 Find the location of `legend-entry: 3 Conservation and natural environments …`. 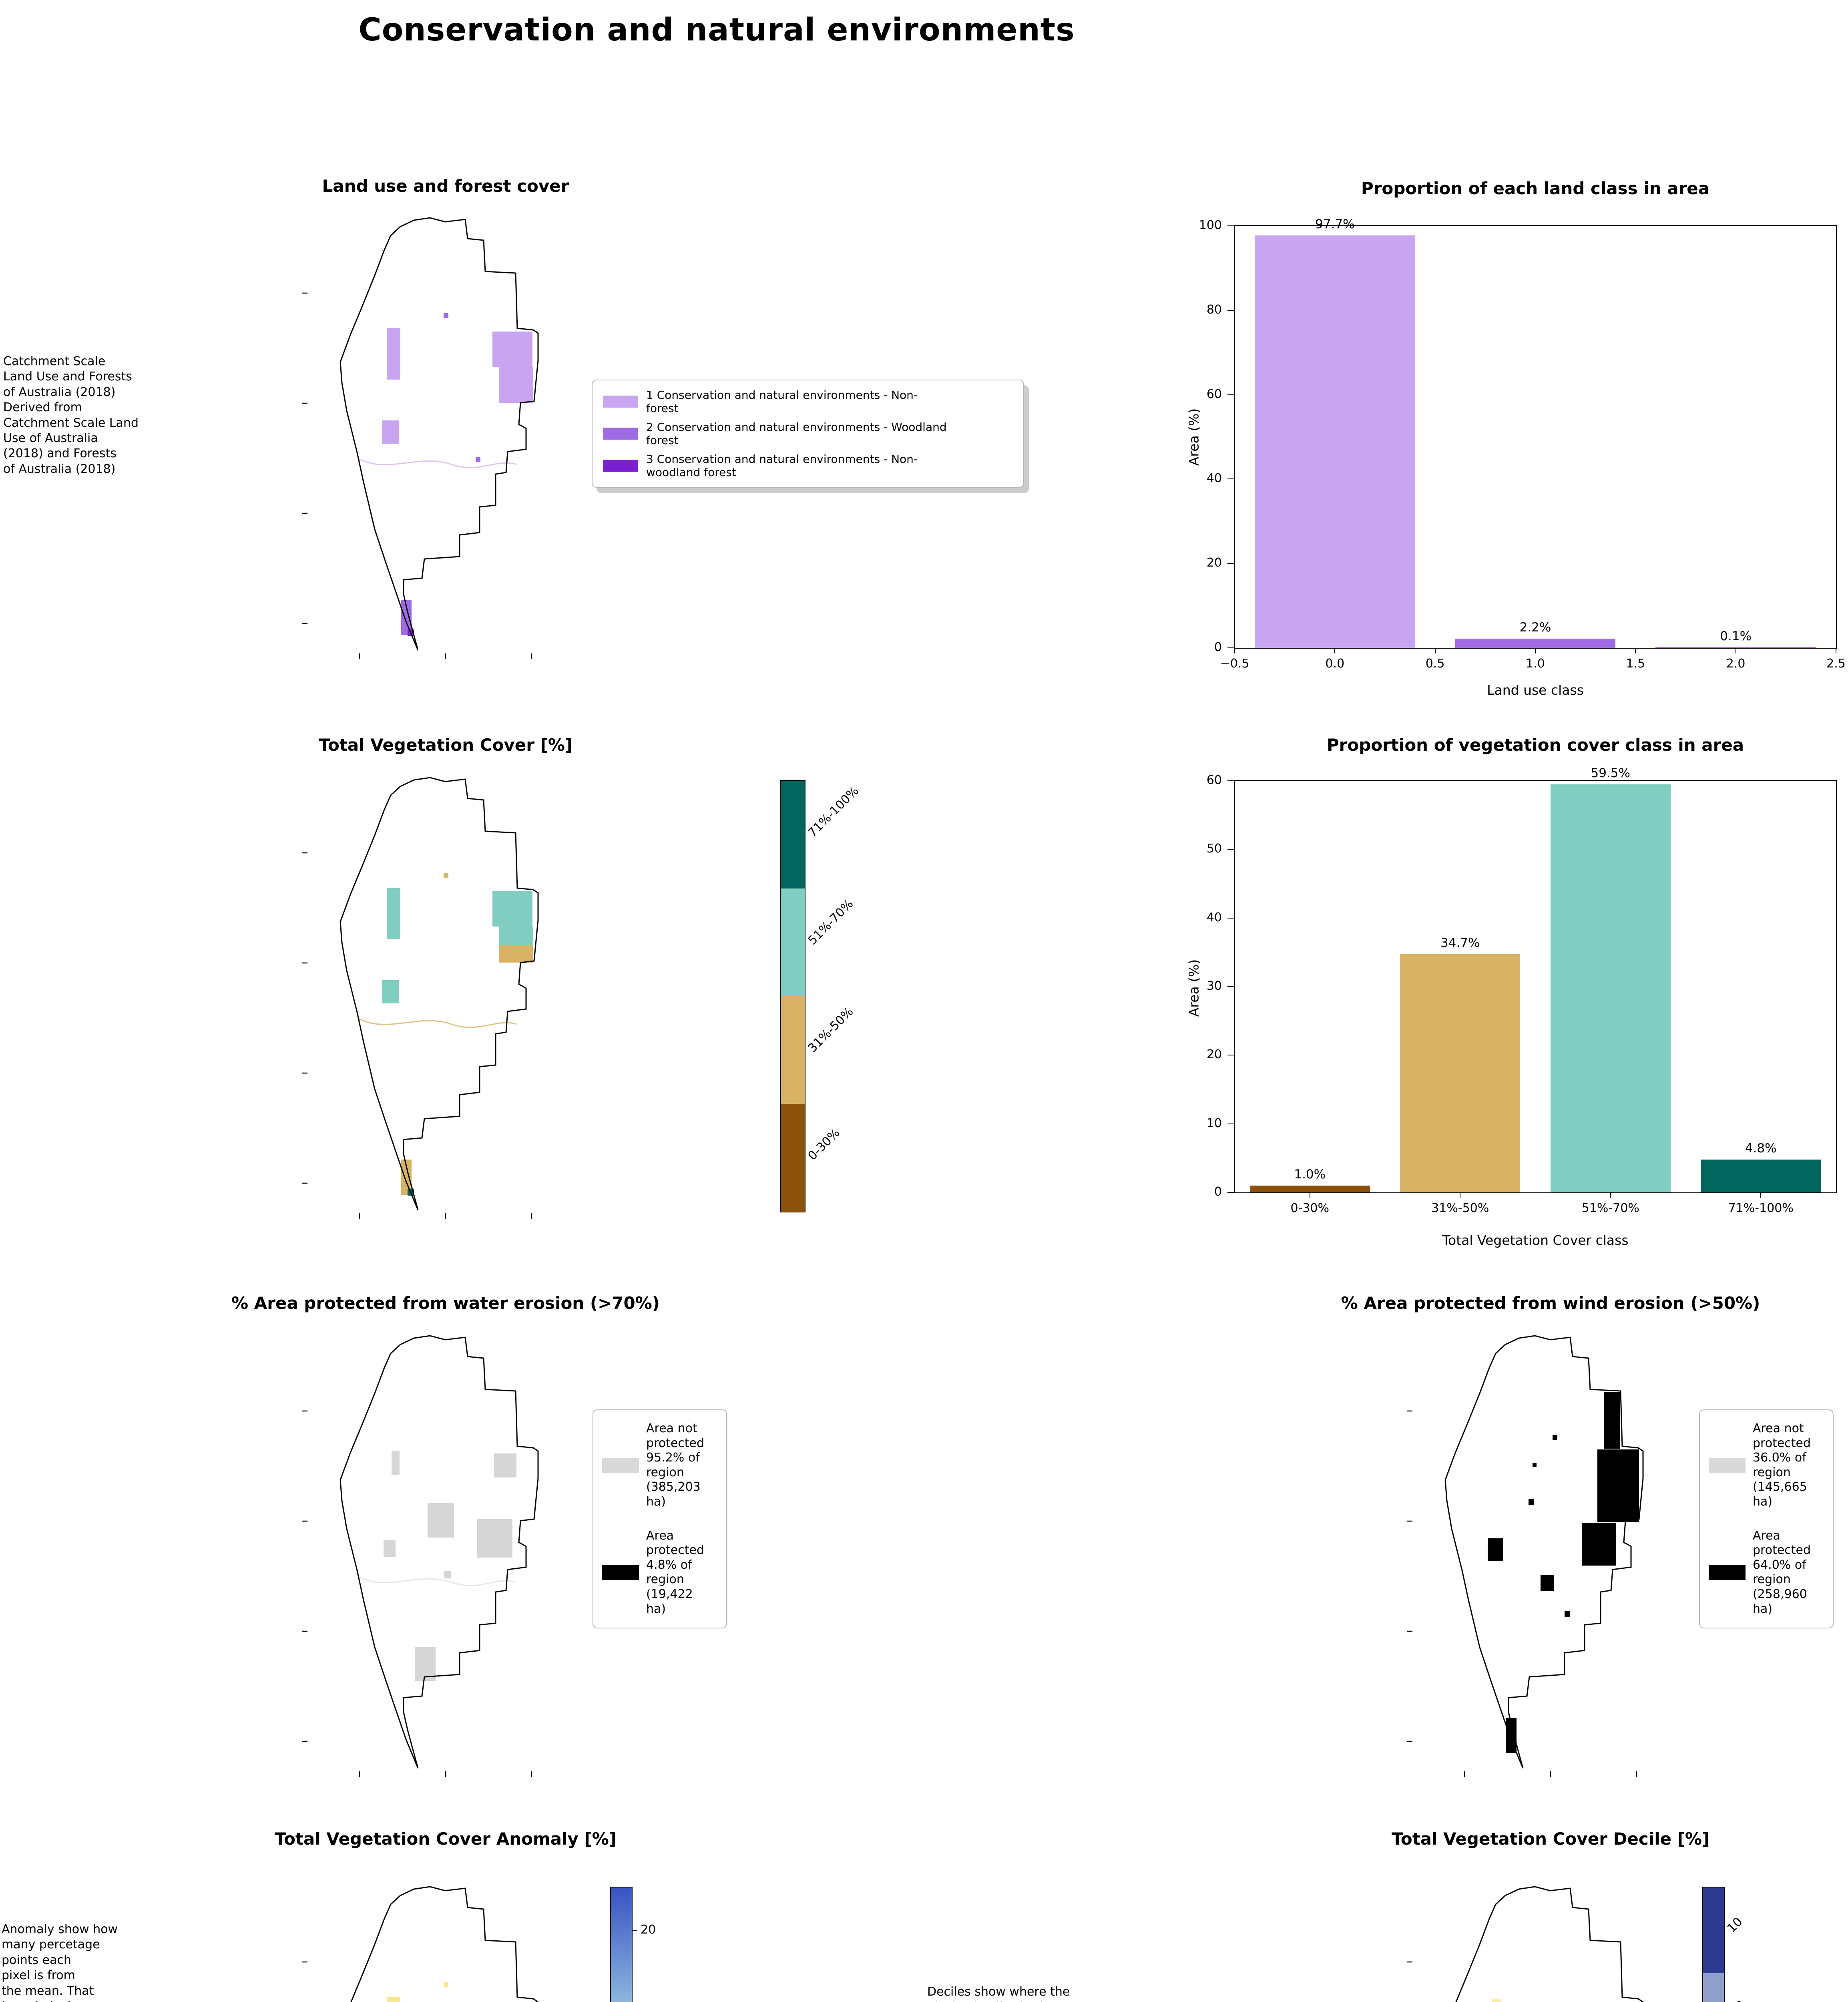

legend-entry: 3 Conservation and natural environments … is located at coordinates (808, 465).